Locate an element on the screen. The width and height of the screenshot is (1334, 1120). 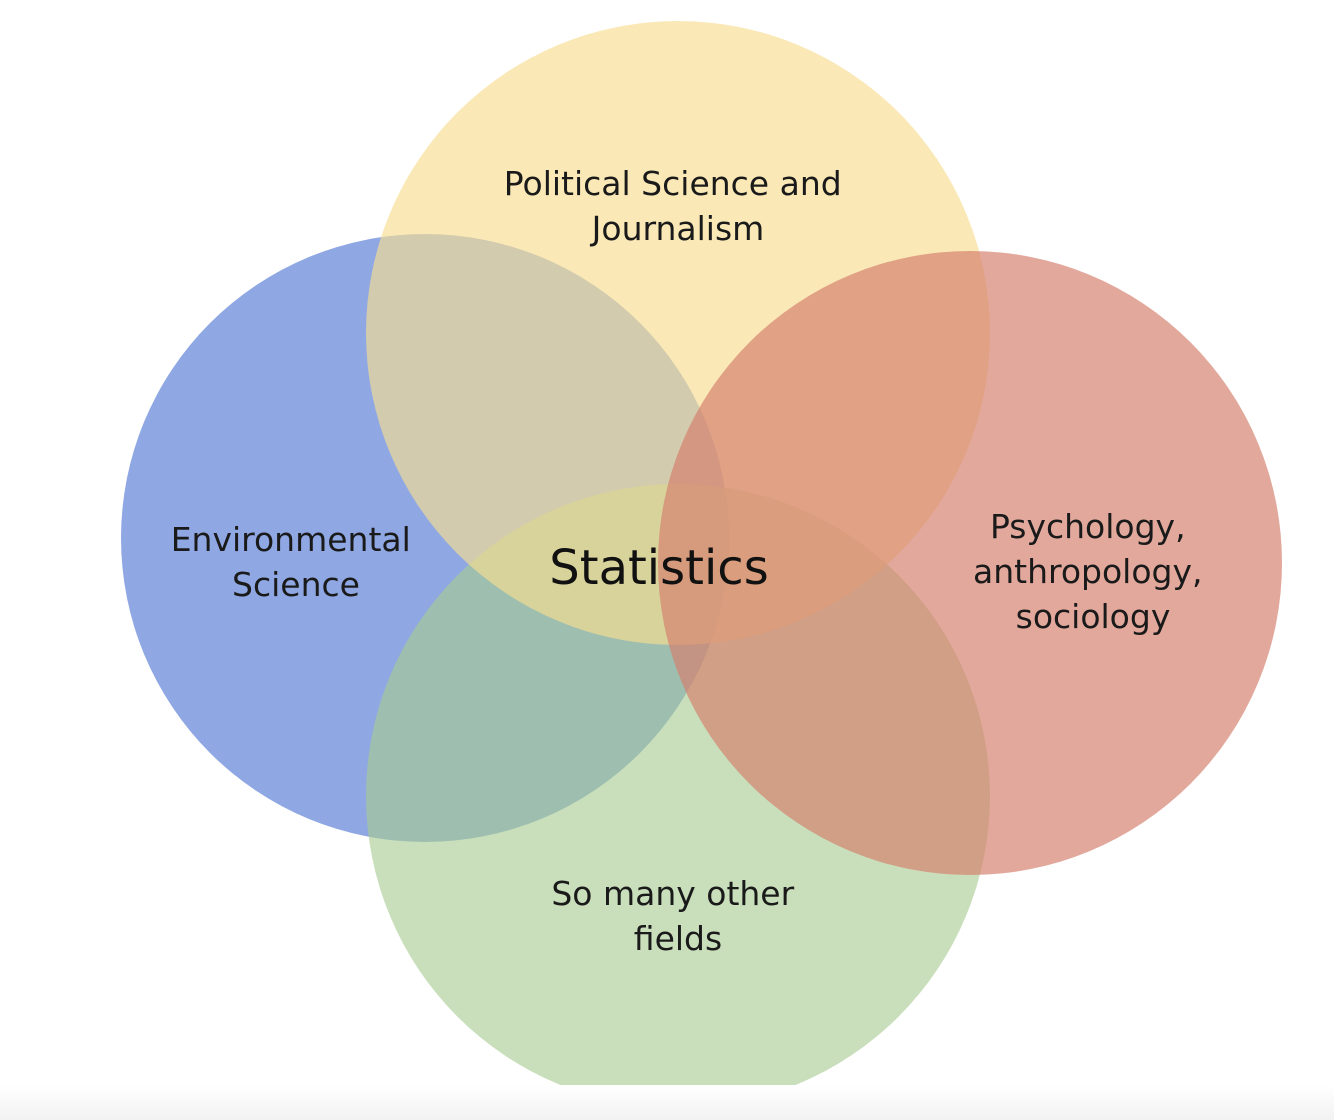
label-environmental-science: Environmental Science is located at coordinates (296, 562).